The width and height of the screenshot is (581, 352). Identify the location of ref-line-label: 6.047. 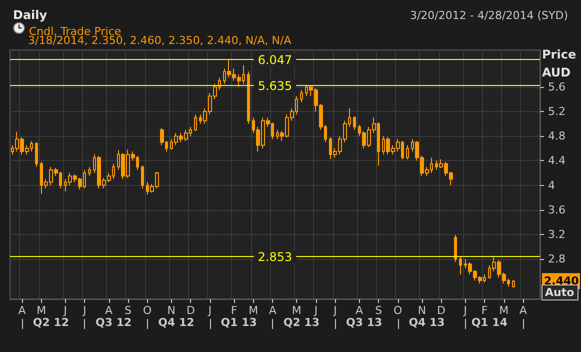
(275, 60).